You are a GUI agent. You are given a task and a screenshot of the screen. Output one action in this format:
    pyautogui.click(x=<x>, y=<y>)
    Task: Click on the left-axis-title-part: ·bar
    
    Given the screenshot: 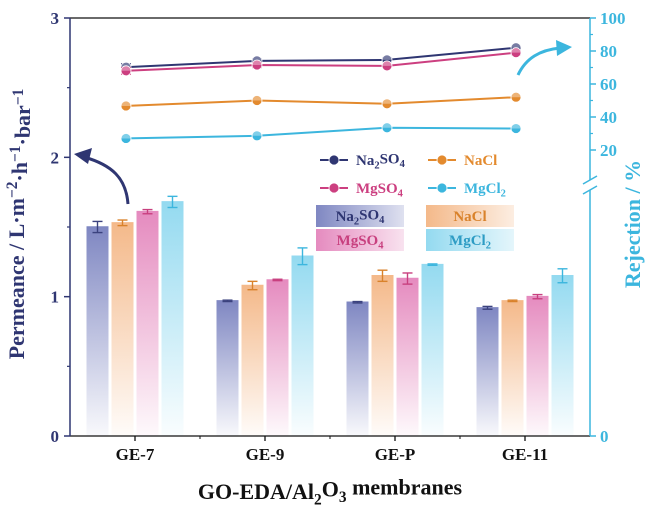 What is the action you would take?
    pyautogui.click(x=22, y=125)
    